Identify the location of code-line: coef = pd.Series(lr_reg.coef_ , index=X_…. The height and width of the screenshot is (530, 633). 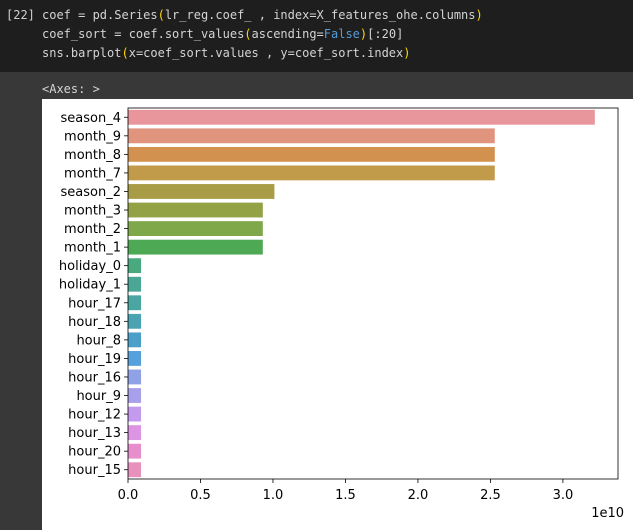
(262, 15).